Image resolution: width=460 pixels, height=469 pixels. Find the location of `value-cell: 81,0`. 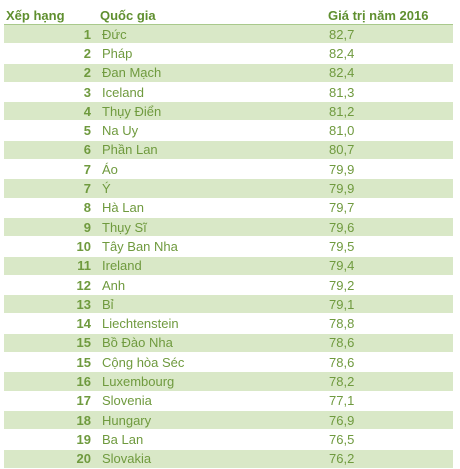

value-cell: 81,0 is located at coordinates (384, 130).